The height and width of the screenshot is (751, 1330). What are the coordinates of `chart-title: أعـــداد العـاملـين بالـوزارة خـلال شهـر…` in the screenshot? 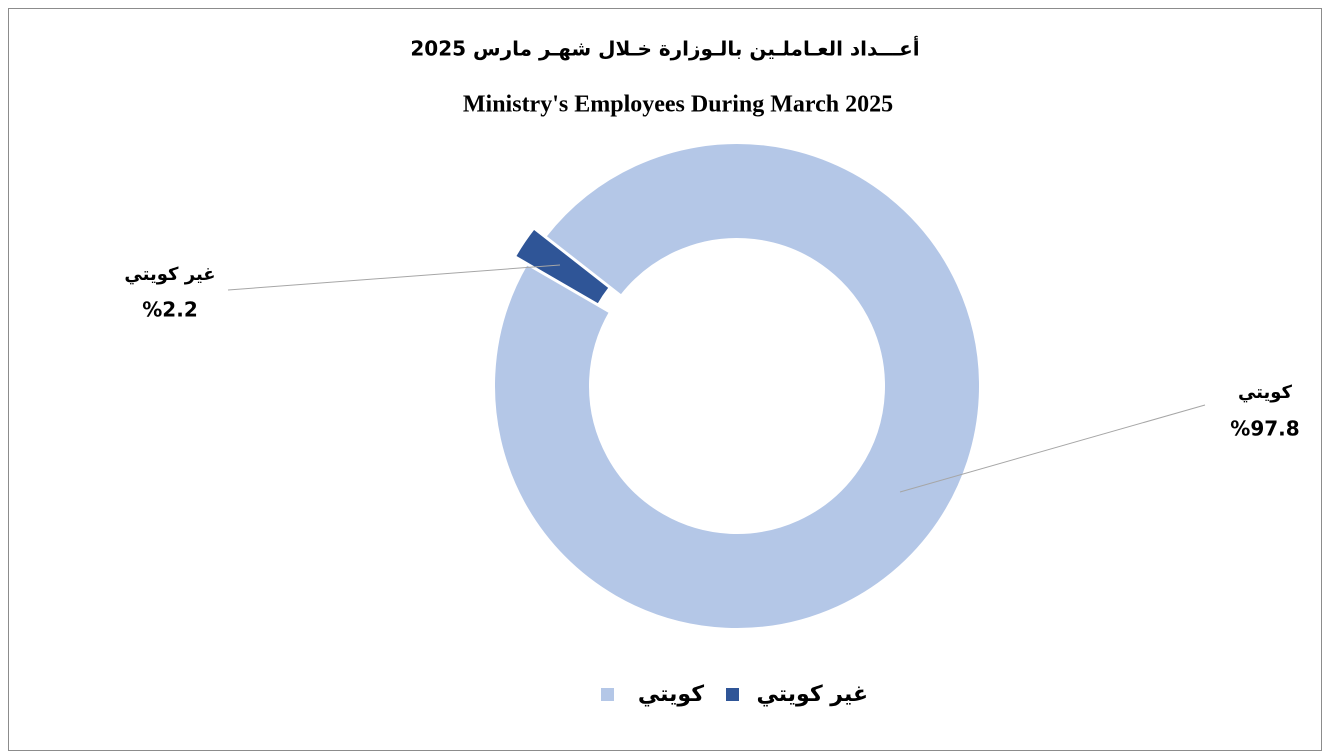 It's located at (664, 48).